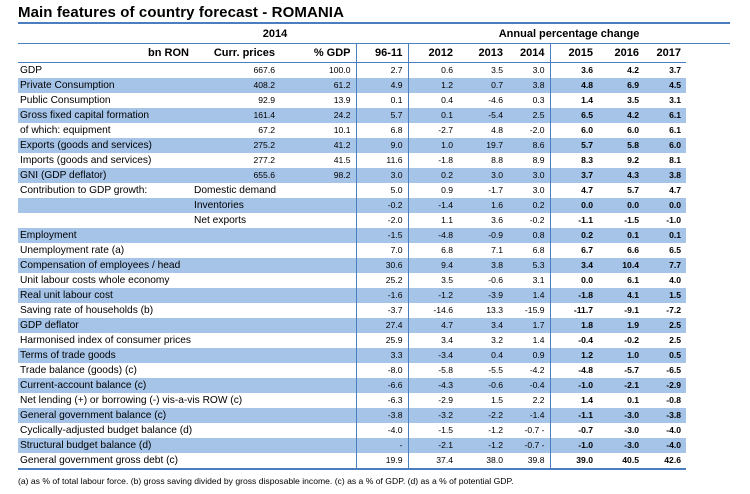  Describe the element at coordinates (675, 250) in the screenshot. I see `value-cell-2017: 6.5` at that location.